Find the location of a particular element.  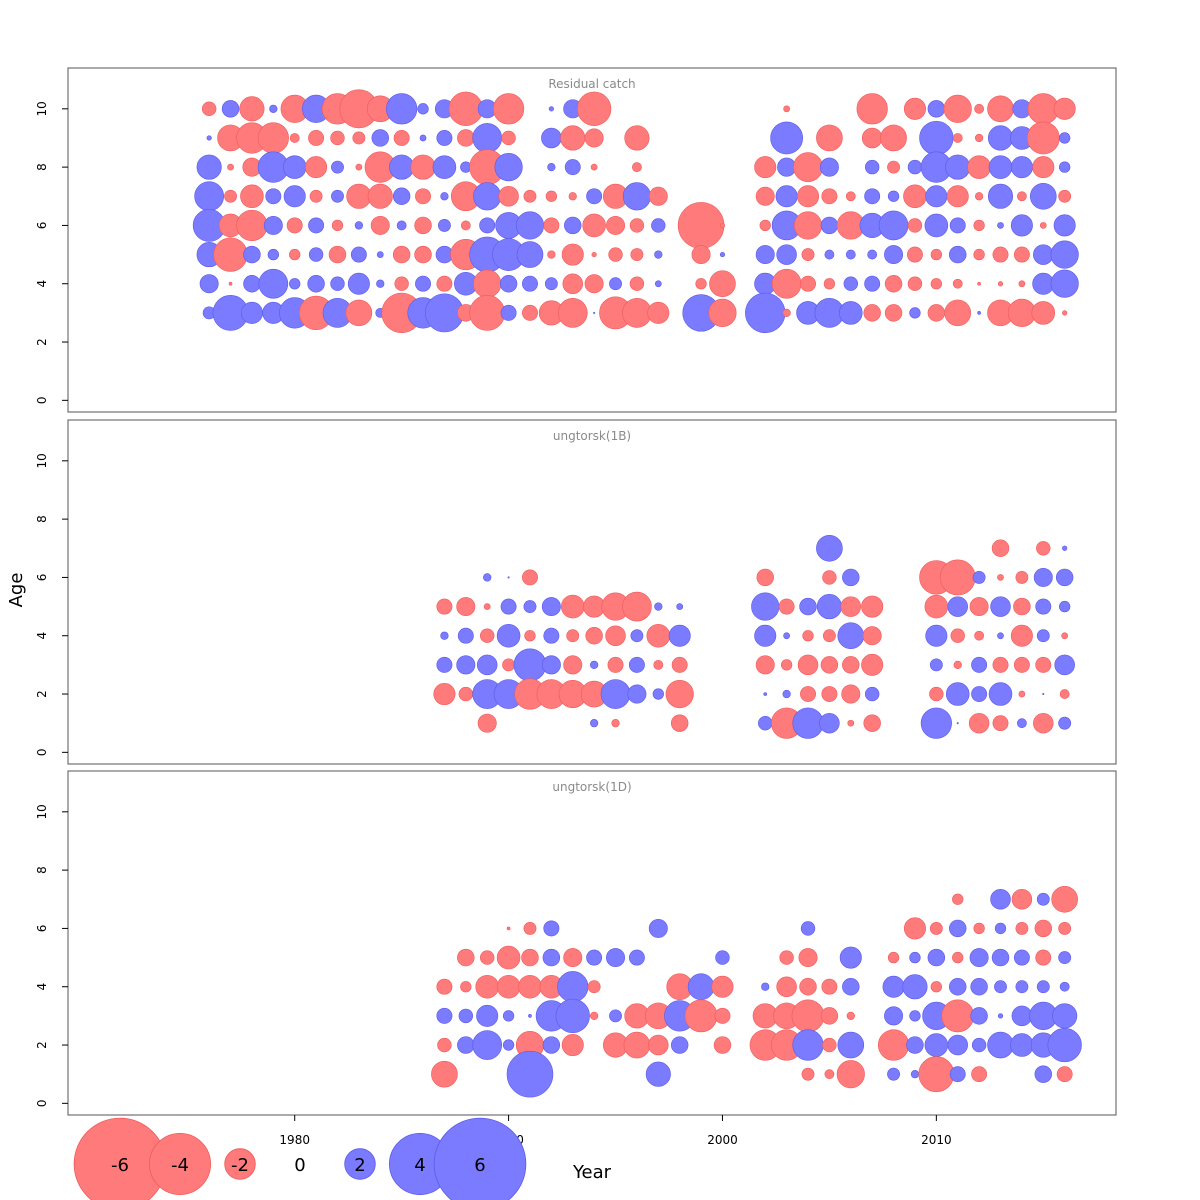

bubbles is located at coordinates (756, 991).